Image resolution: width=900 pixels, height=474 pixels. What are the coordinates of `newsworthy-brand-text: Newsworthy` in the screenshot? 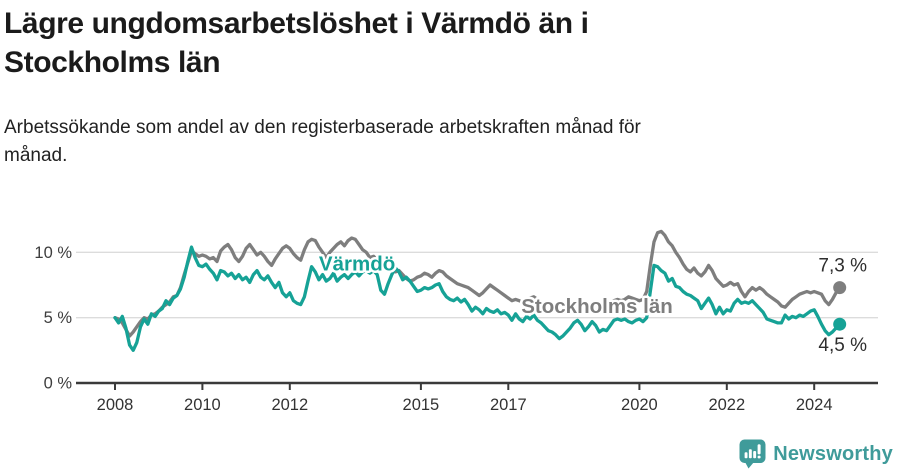 It's located at (833, 453).